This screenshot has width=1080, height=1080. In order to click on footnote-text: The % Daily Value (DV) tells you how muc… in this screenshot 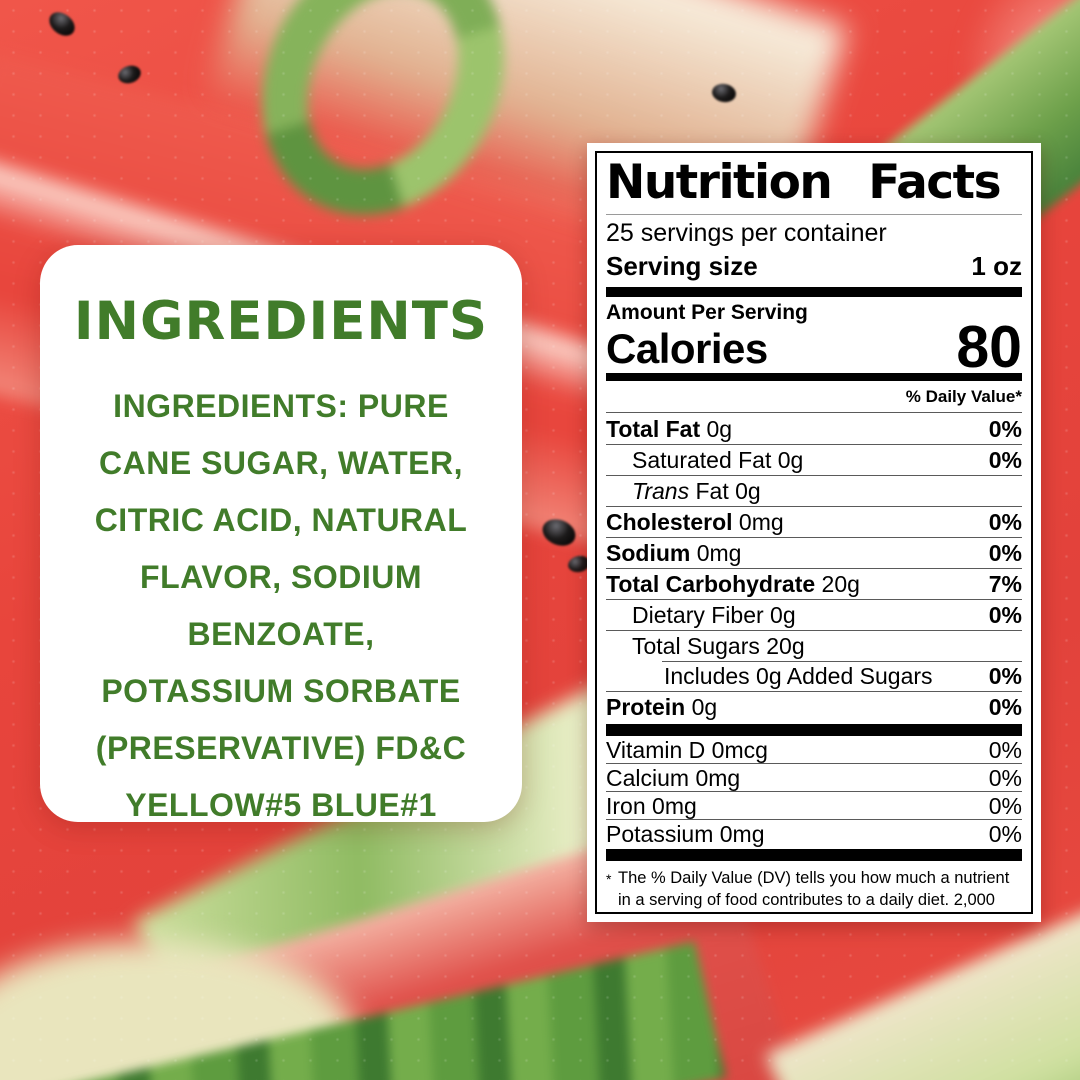, I will do `click(814, 889)`.